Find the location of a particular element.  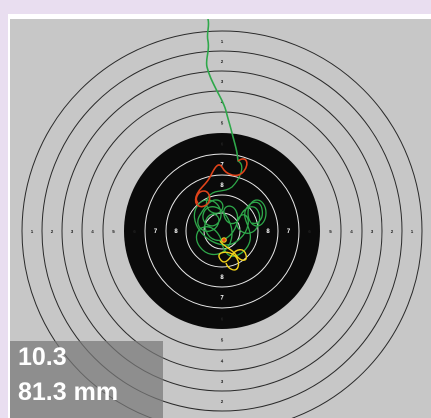

shot-distance: 81.3 mm is located at coordinates (68, 392).